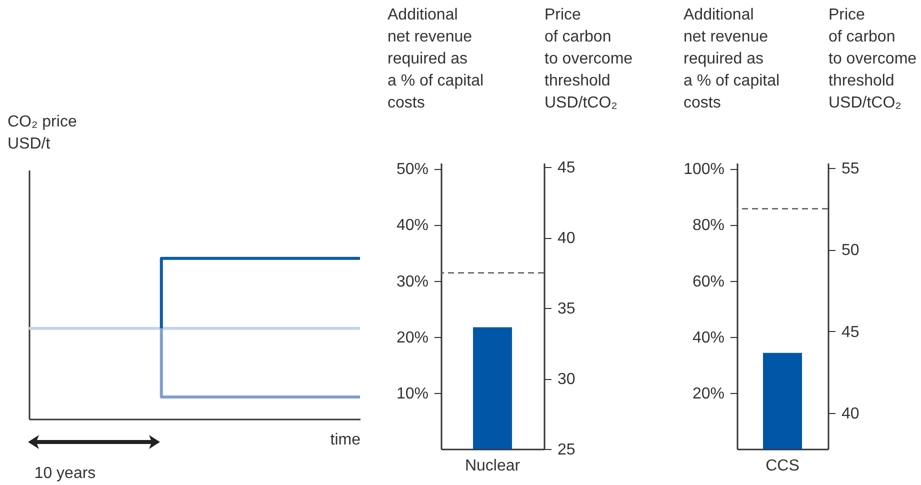 The image size is (921, 485). What do you see at coordinates (345, 440) in the screenshot?
I see `x-axis-title: time` at bounding box center [345, 440].